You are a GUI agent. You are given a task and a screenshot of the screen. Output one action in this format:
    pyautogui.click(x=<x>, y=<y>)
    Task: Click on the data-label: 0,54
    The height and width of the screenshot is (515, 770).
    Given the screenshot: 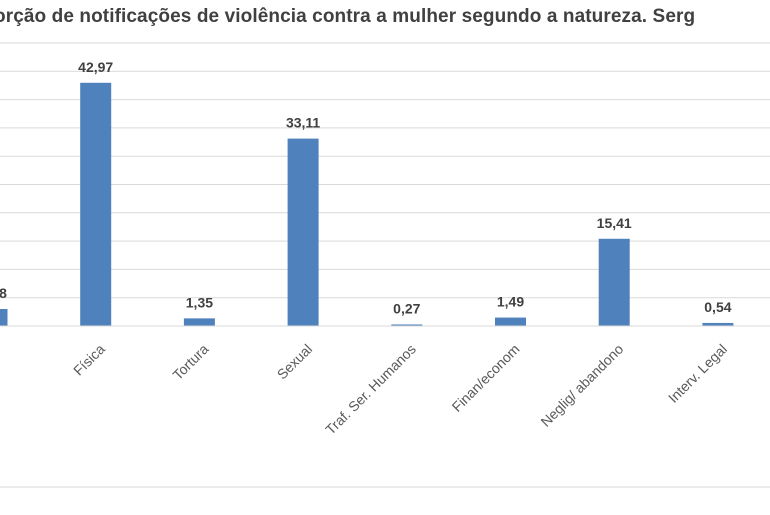 What is the action you would take?
    pyautogui.click(x=717, y=307)
    